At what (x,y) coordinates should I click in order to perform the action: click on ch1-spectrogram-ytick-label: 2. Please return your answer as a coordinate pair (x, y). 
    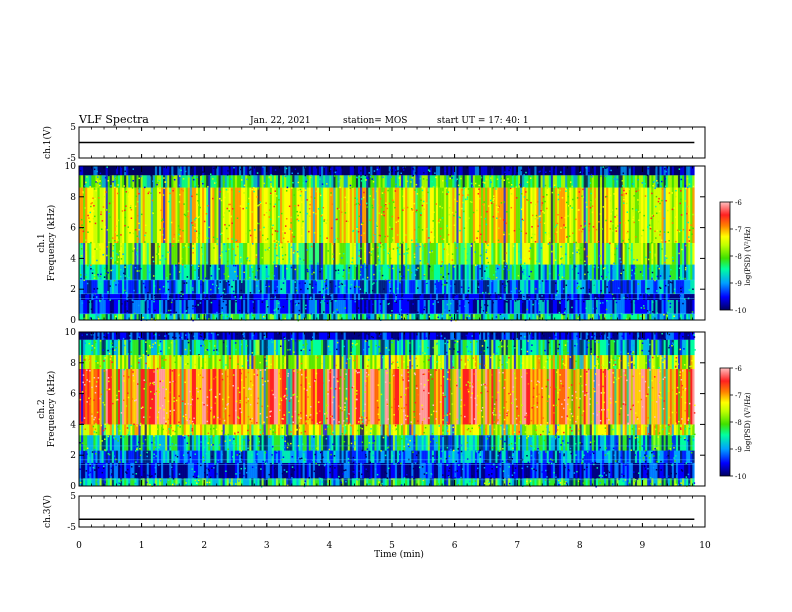
    Looking at the image, I should click on (73, 290).